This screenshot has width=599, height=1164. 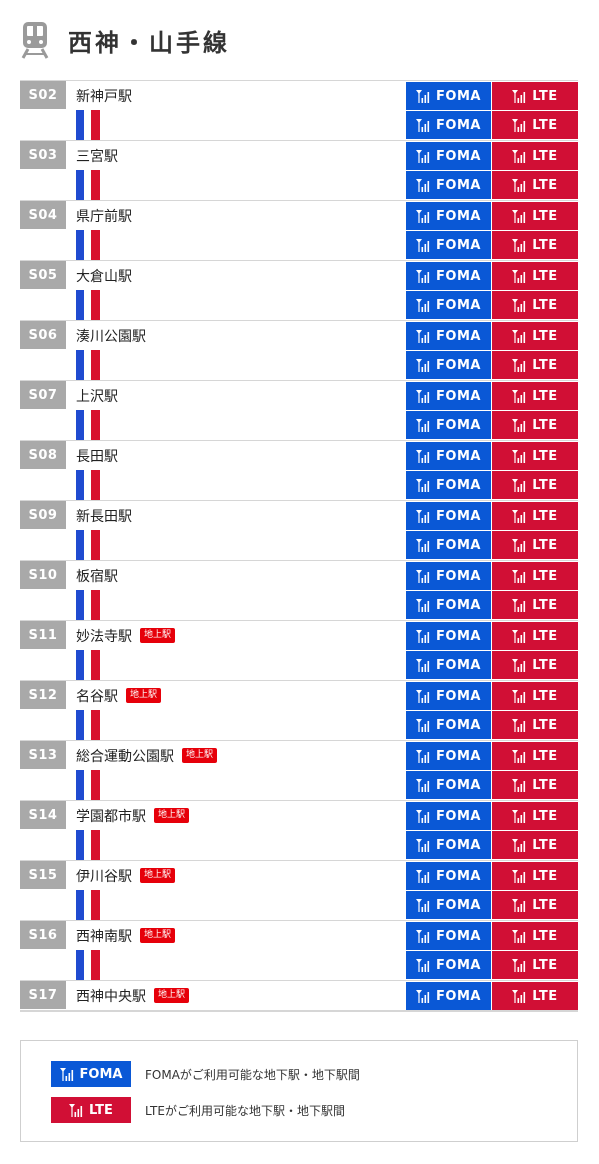 What do you see at coordinates (149, 42) in the screenshot?
I see `page-title: 西神・山手線` at bounding box center [149, 42].